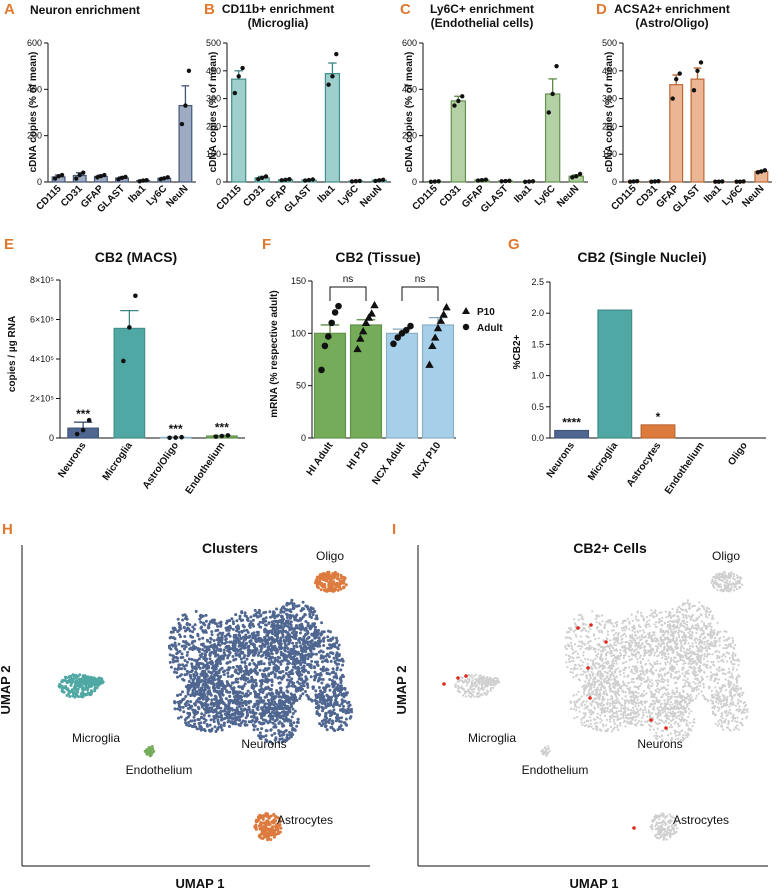  What do you see at coordinates (42, 359) in the screenshot?
I see `y-tick-label: 4×10⁵` at bounding box center [42, 359].